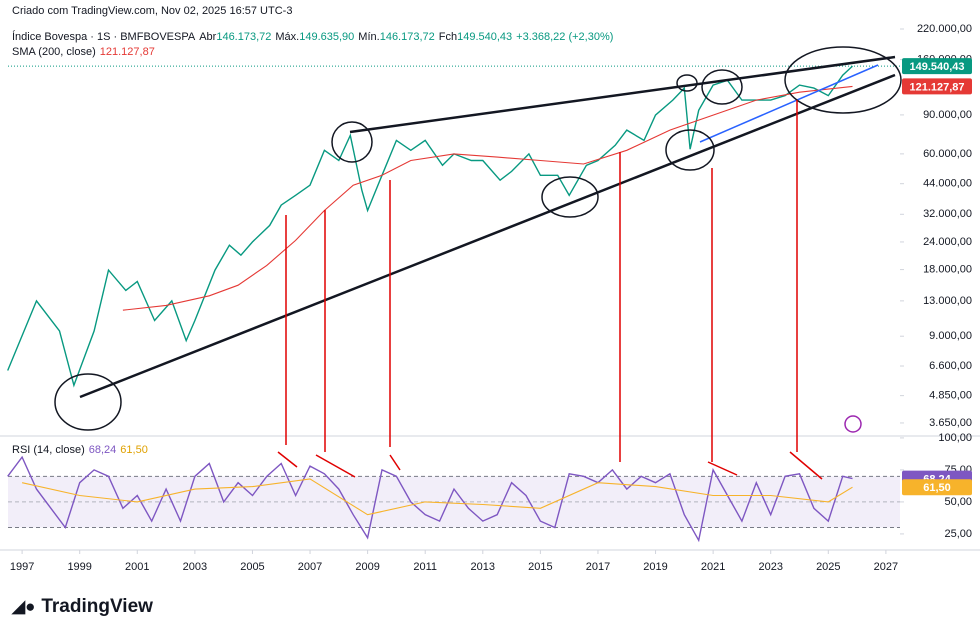 The image size is (980, 634). I want to click on ohlc-label: Abr, so click(208, 37).